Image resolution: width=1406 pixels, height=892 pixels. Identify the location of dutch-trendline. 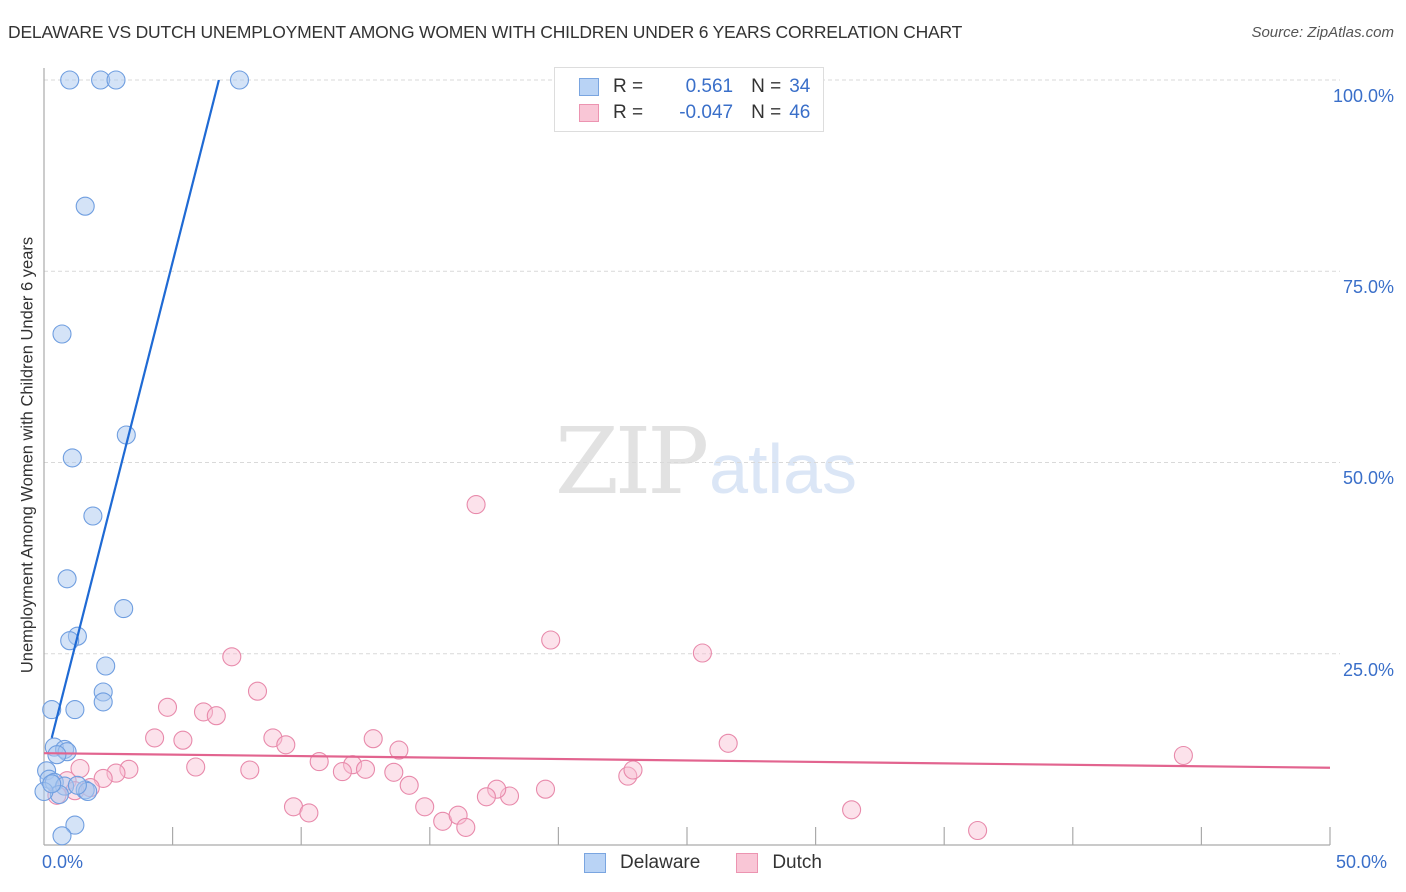
(687, 760).